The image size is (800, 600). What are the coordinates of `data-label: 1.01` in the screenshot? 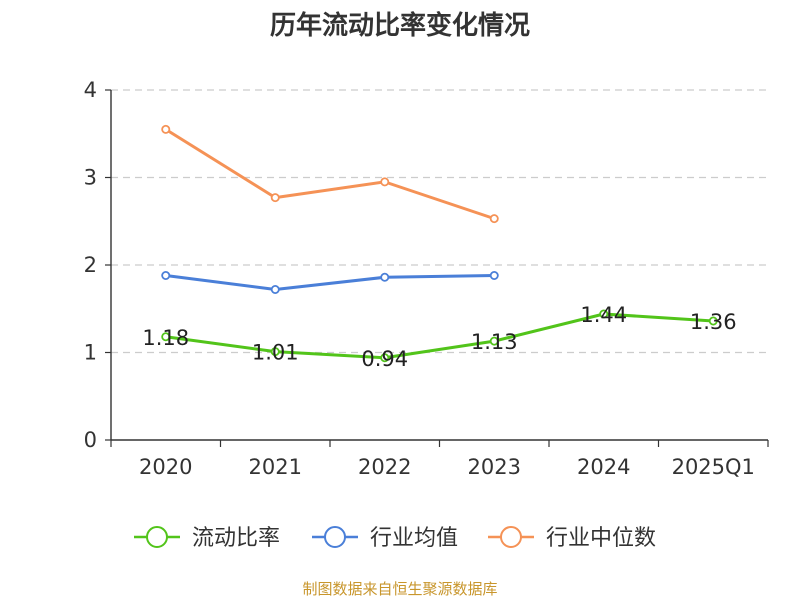 It's located at (275, 353).